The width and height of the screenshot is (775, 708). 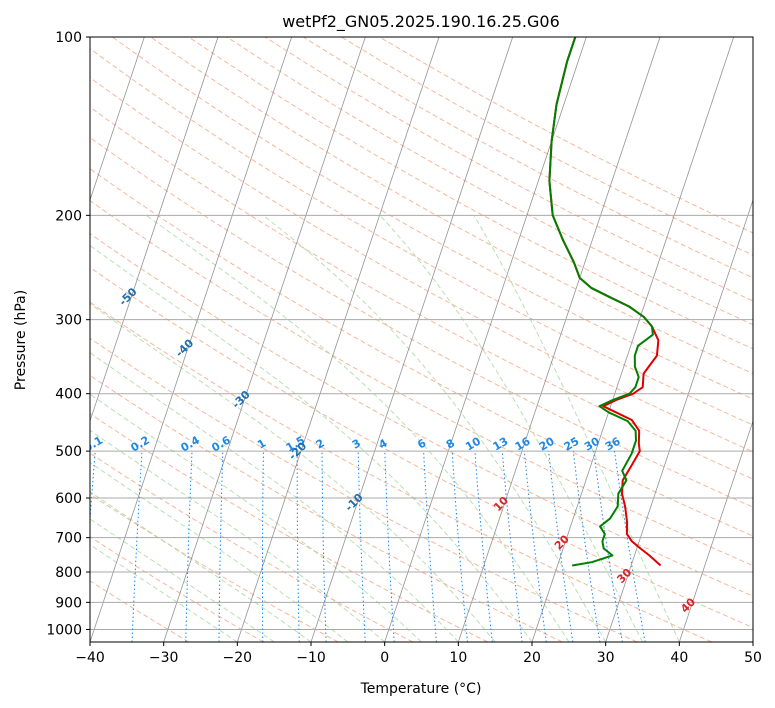 I want to click on y-tick-label: 800, so click(x=68, y=573).